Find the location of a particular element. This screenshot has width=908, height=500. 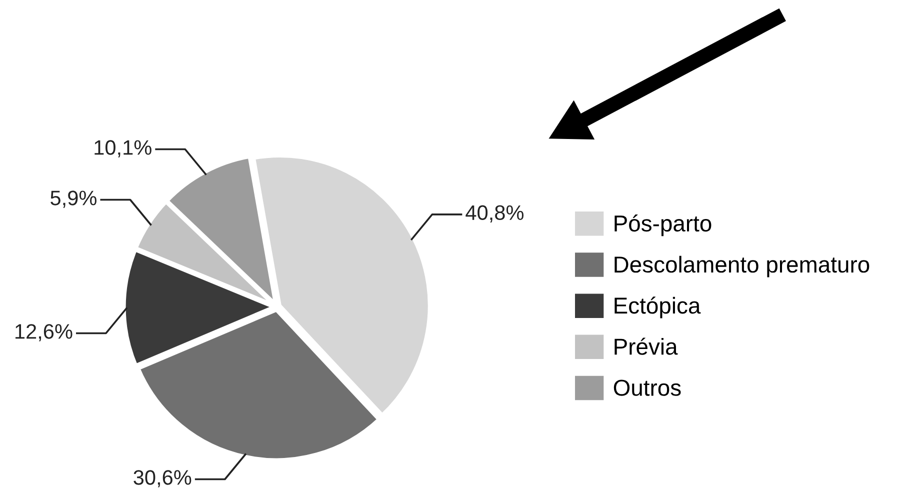

legend-label: Descolamento prematuro is located at coordinates (742, 267).